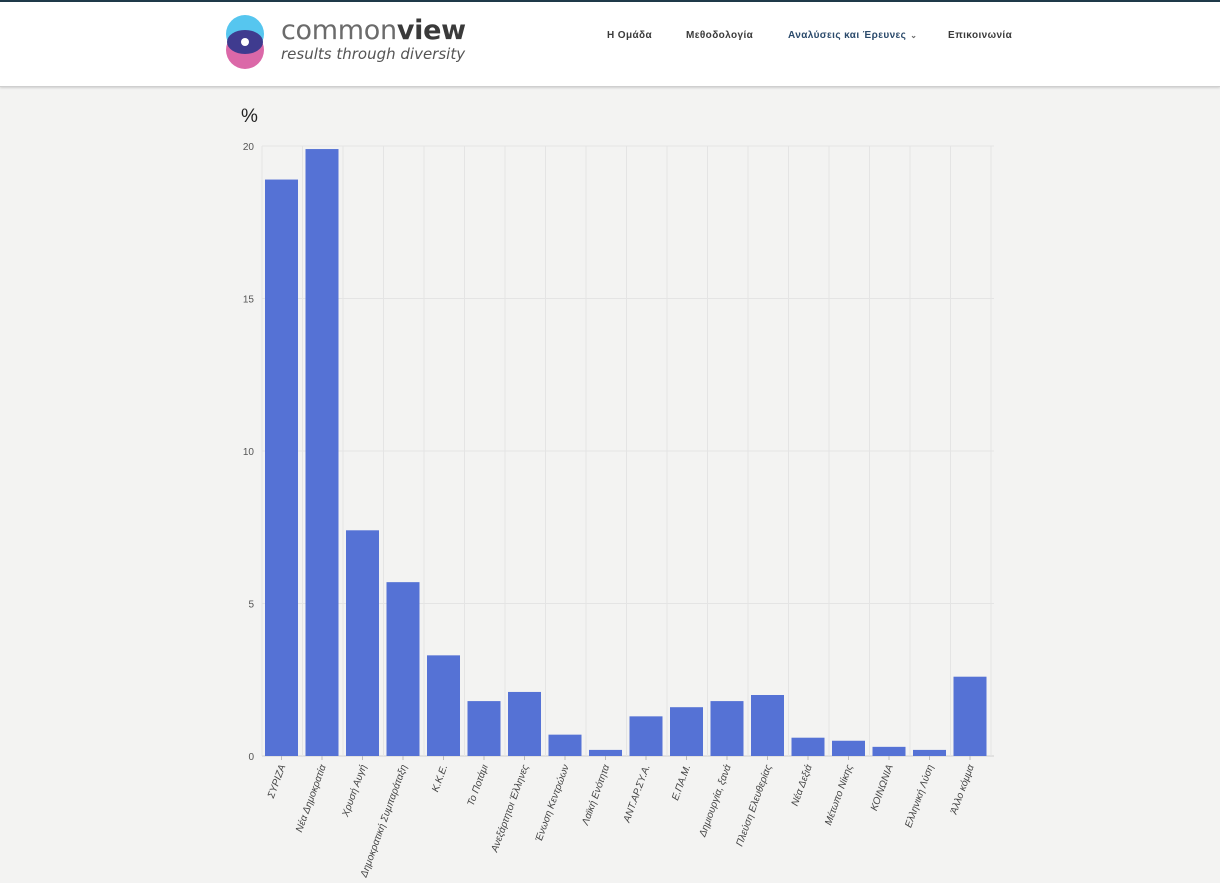  Describe the element at coordinates (478, 784) in the screenshot. I see `x-tick-label: Το Ποτάμι` at that location.